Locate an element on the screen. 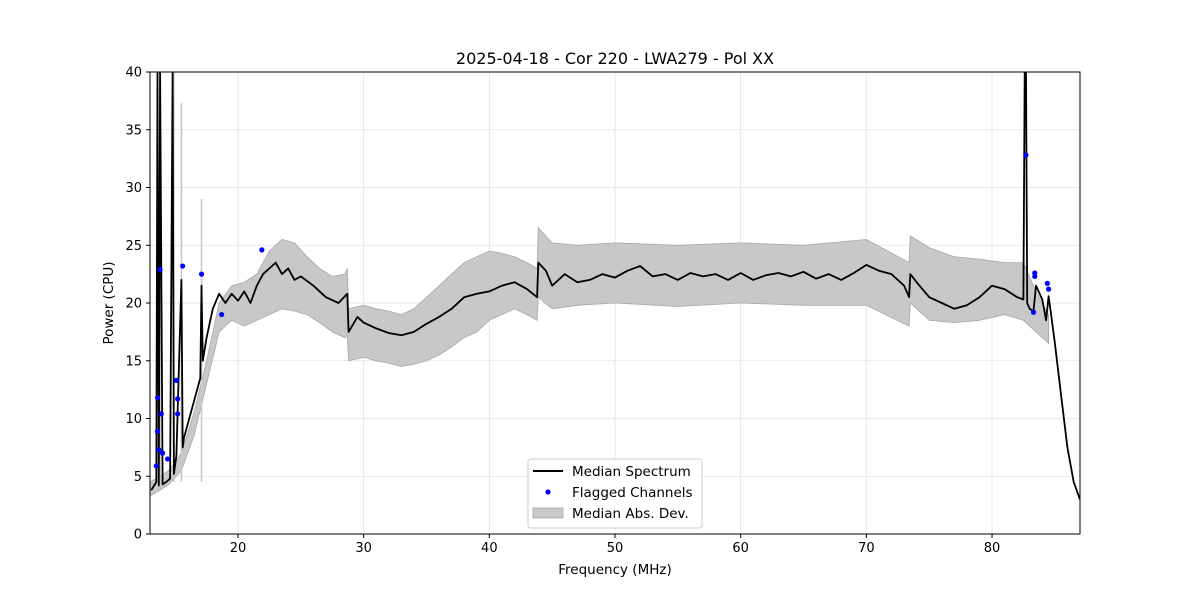 This screenshot has height=600, width=1200. y-tick-label: 0 is located at coordinates (138, 535).